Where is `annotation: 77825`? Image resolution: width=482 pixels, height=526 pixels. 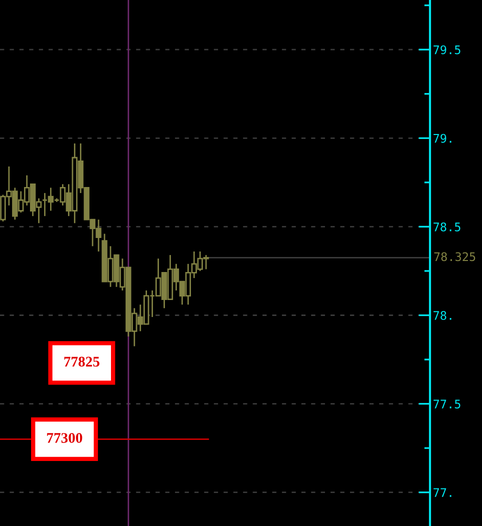
annotation: 77825 is located at coordinates (82, 361).